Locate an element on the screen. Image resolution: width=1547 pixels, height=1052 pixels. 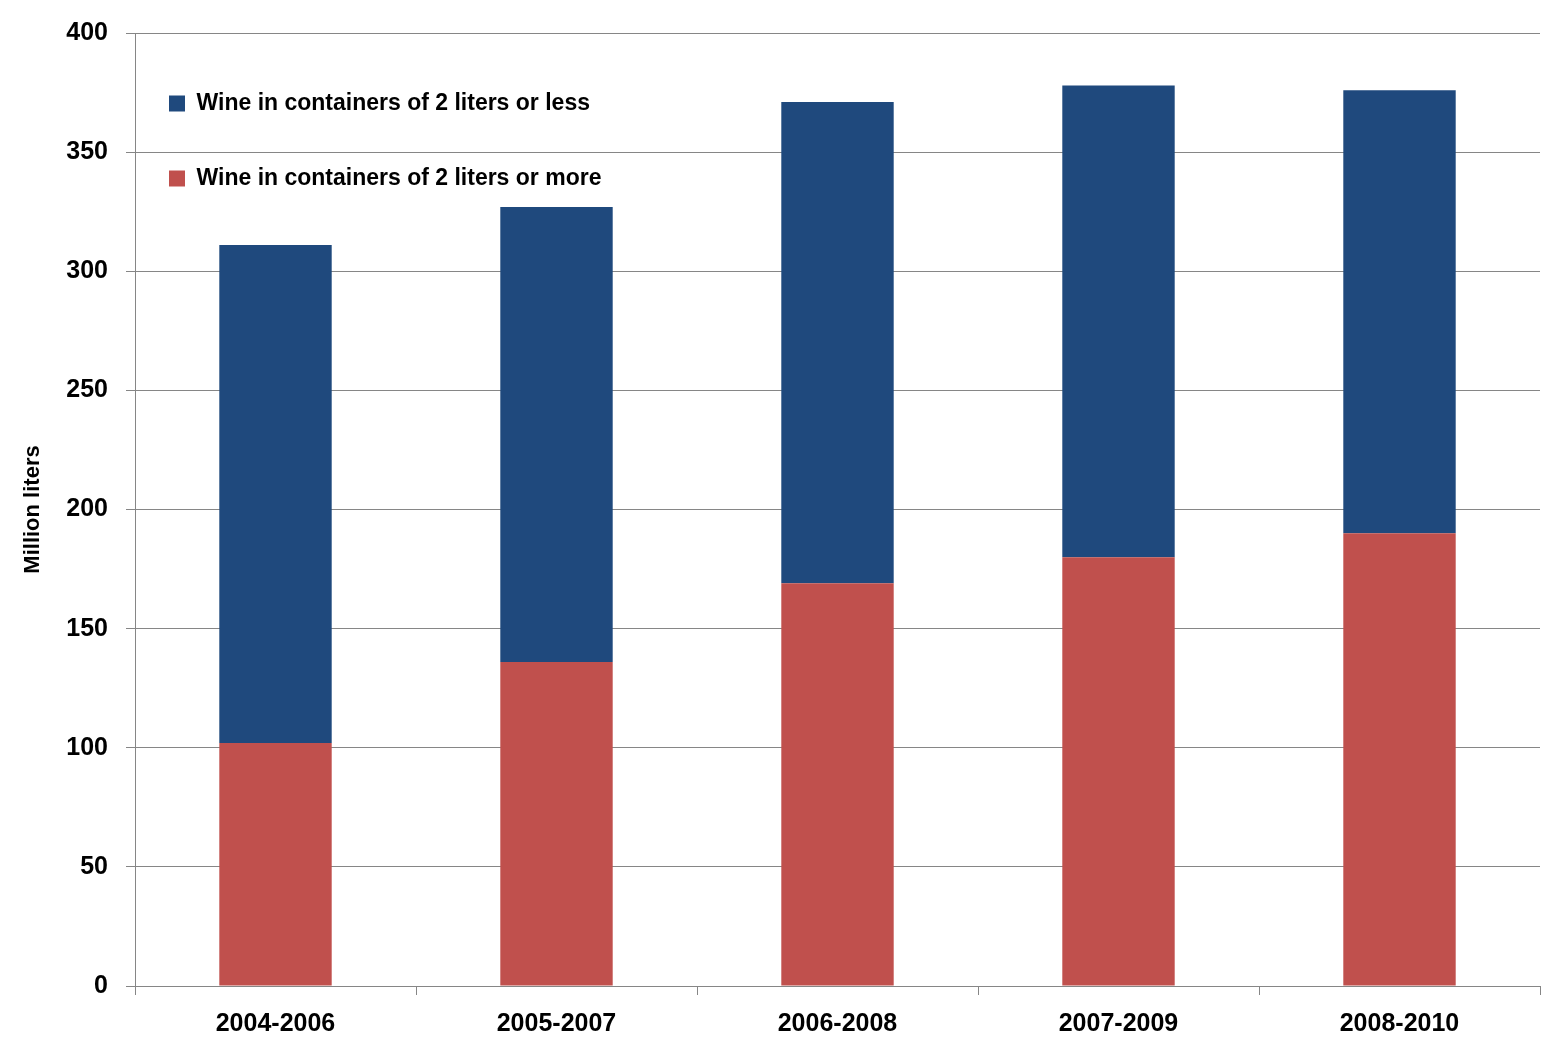
y-tick-label: 300 is located at coordinates (87, 269).